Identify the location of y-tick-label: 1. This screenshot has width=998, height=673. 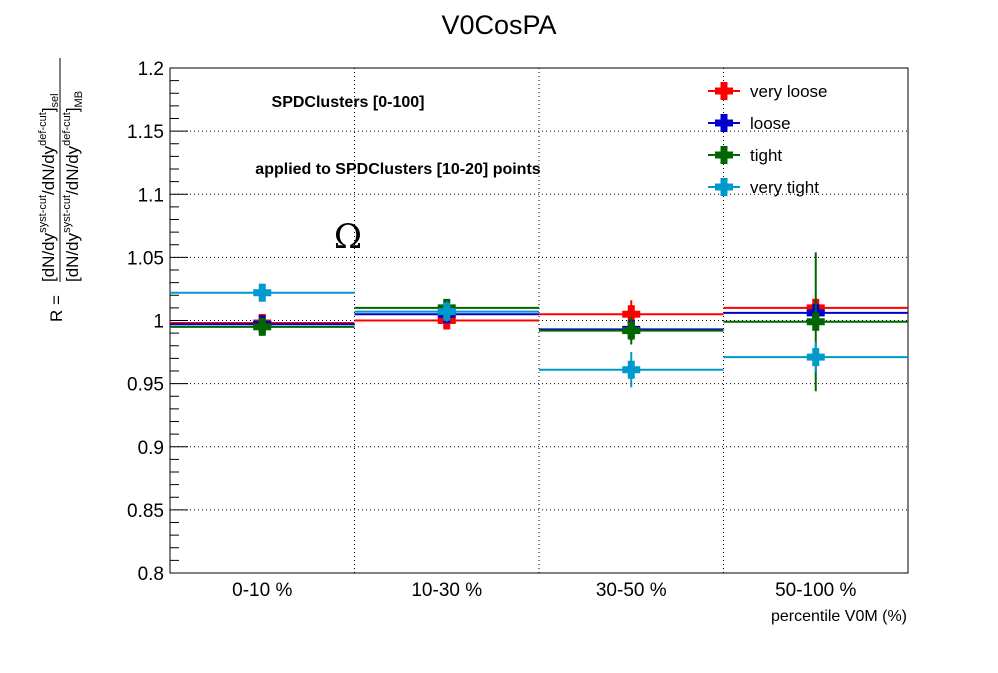
(158, 322).